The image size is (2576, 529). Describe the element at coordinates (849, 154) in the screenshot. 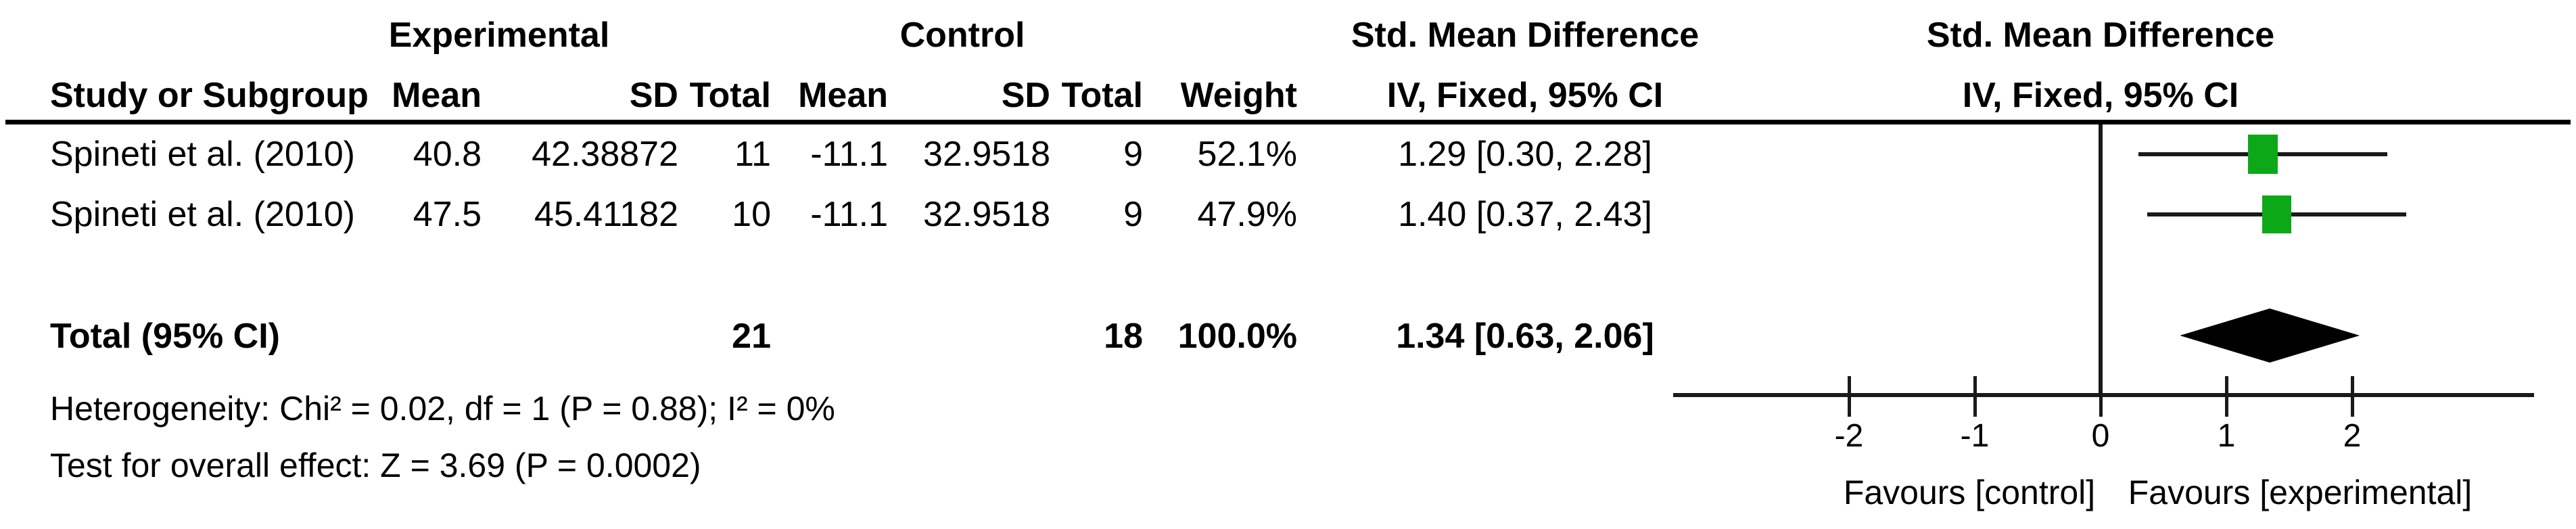

I see `row1-ctl-mean: -11.1` at that location.